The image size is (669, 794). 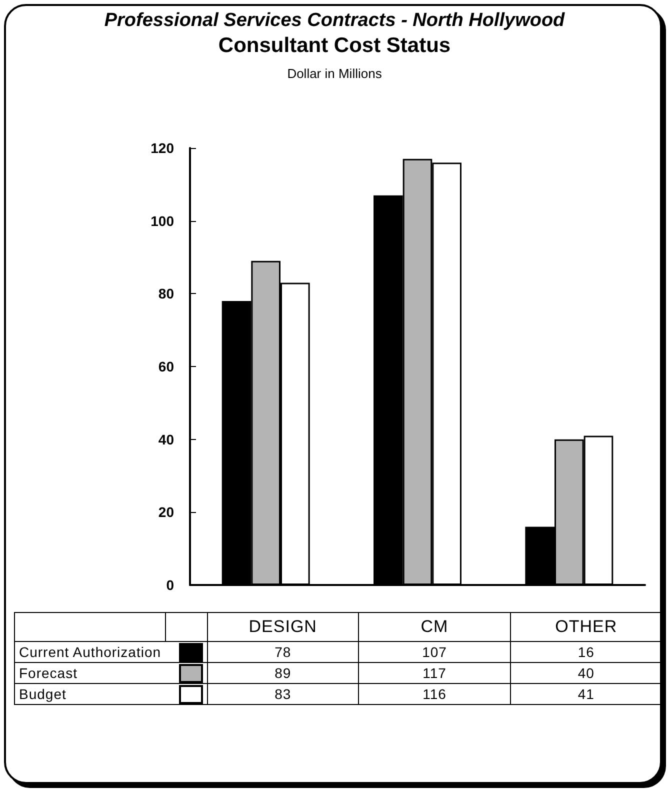 I want to click on data-label: 83, so click(x=283, y=694).